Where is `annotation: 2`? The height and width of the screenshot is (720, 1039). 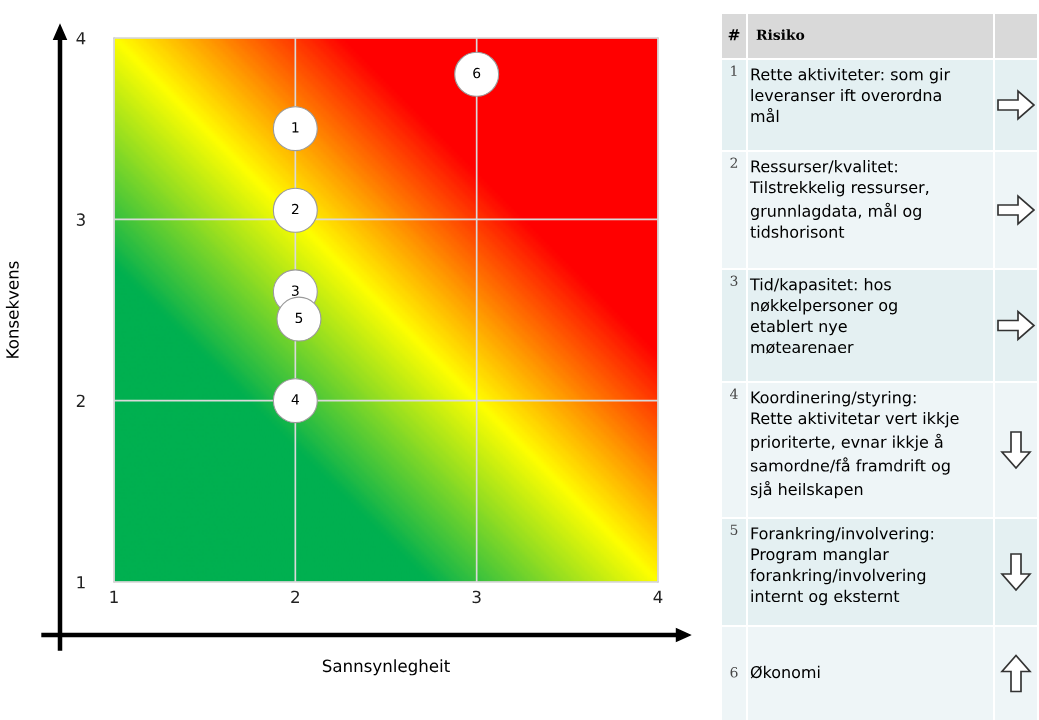 annotation: 2 is located at coordinates (295, 209).